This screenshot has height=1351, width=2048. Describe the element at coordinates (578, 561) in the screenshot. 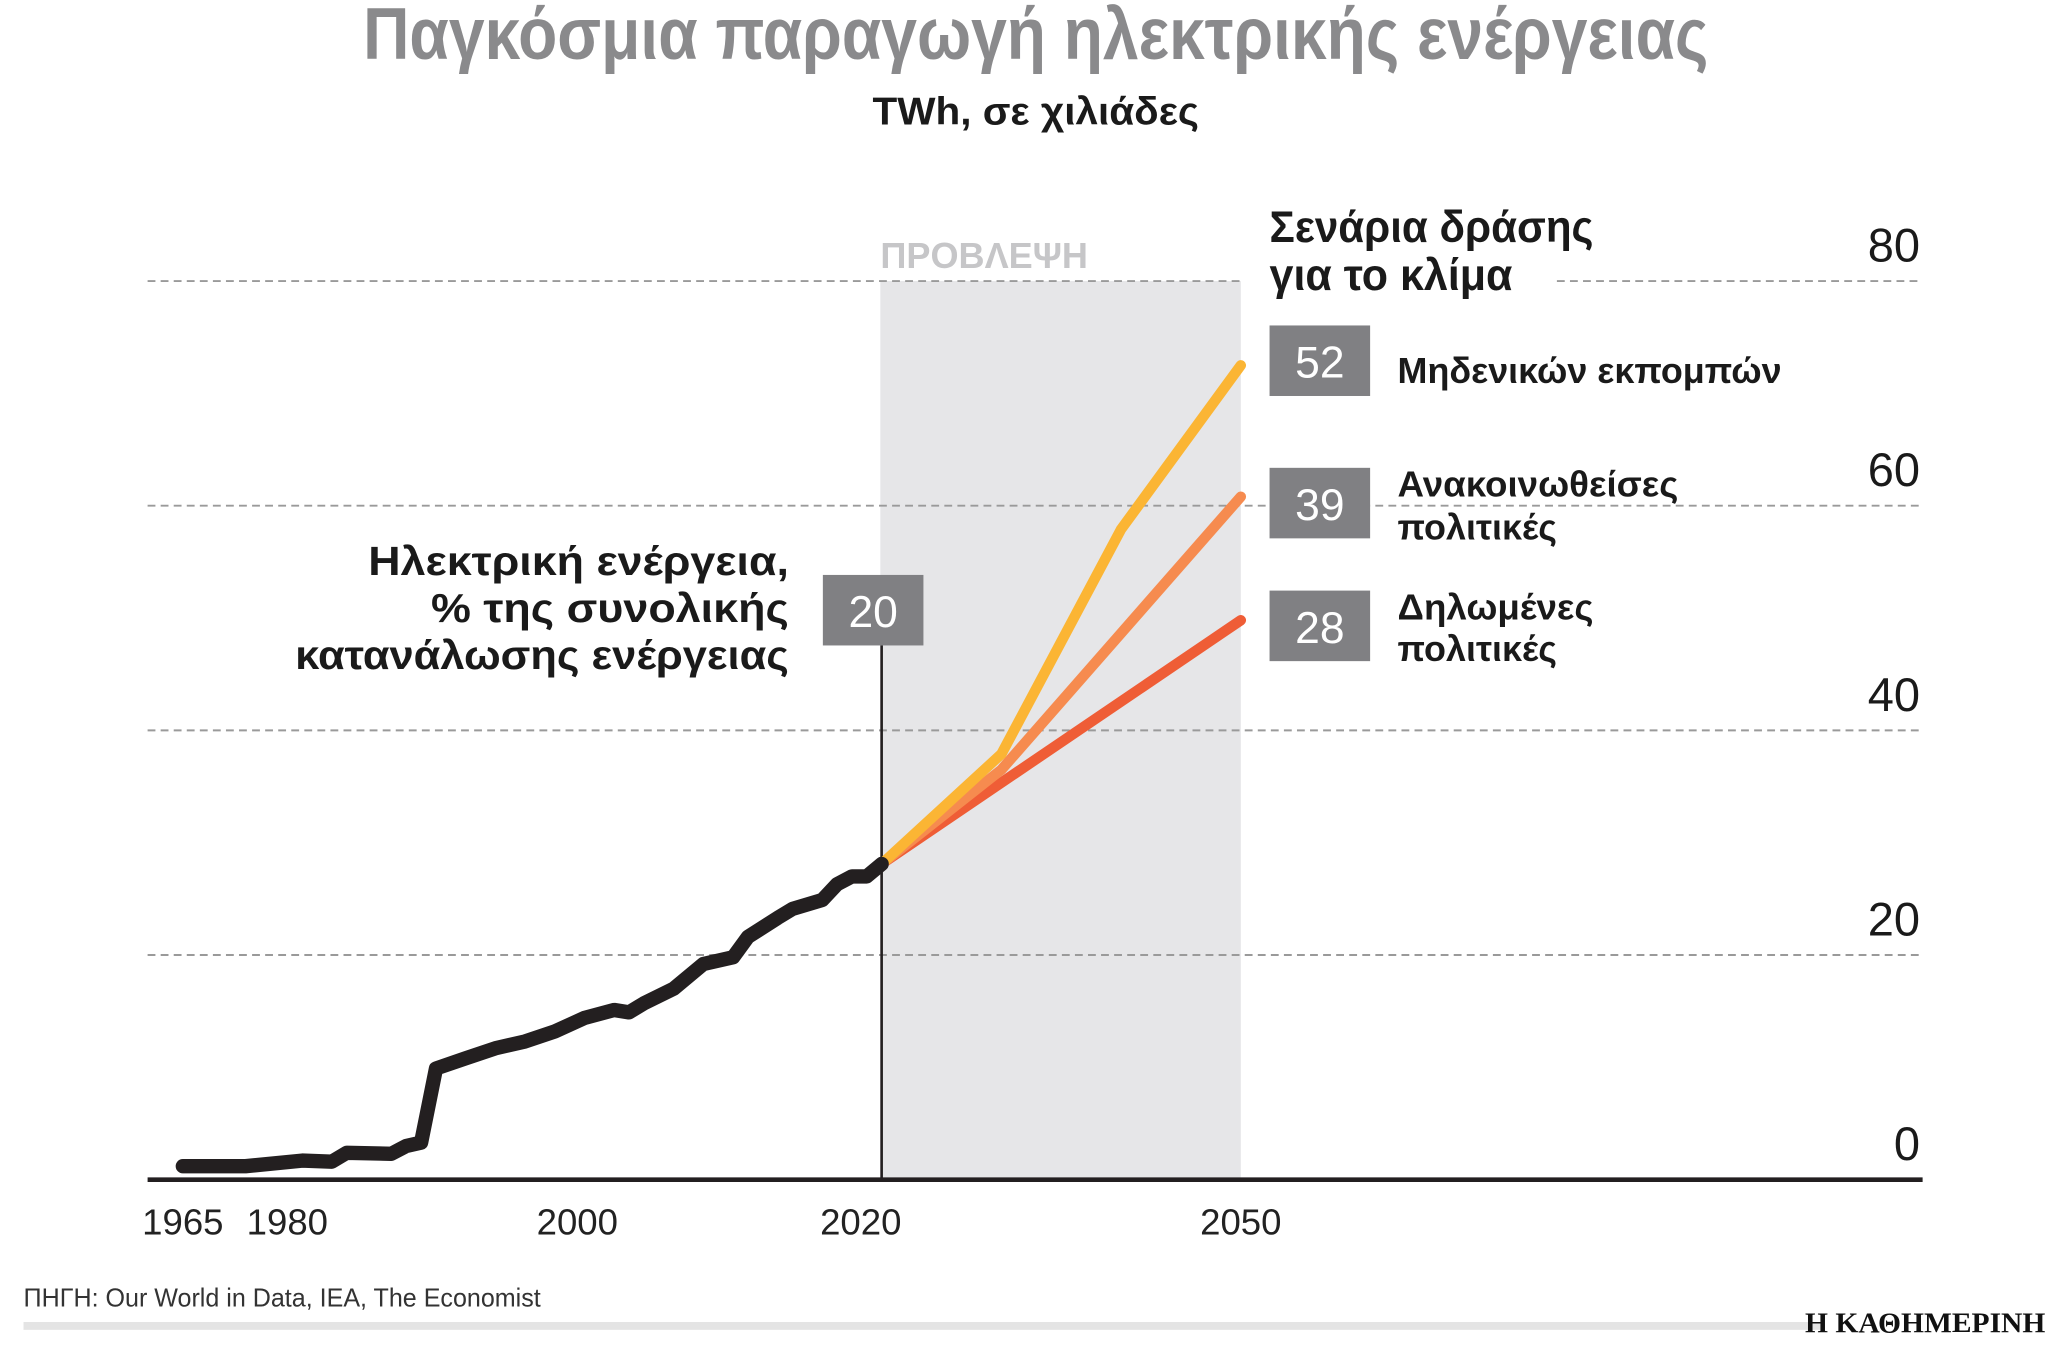

I see `share-annotation-line-1: Ηλεκτρική ενέργεια,` at that location.